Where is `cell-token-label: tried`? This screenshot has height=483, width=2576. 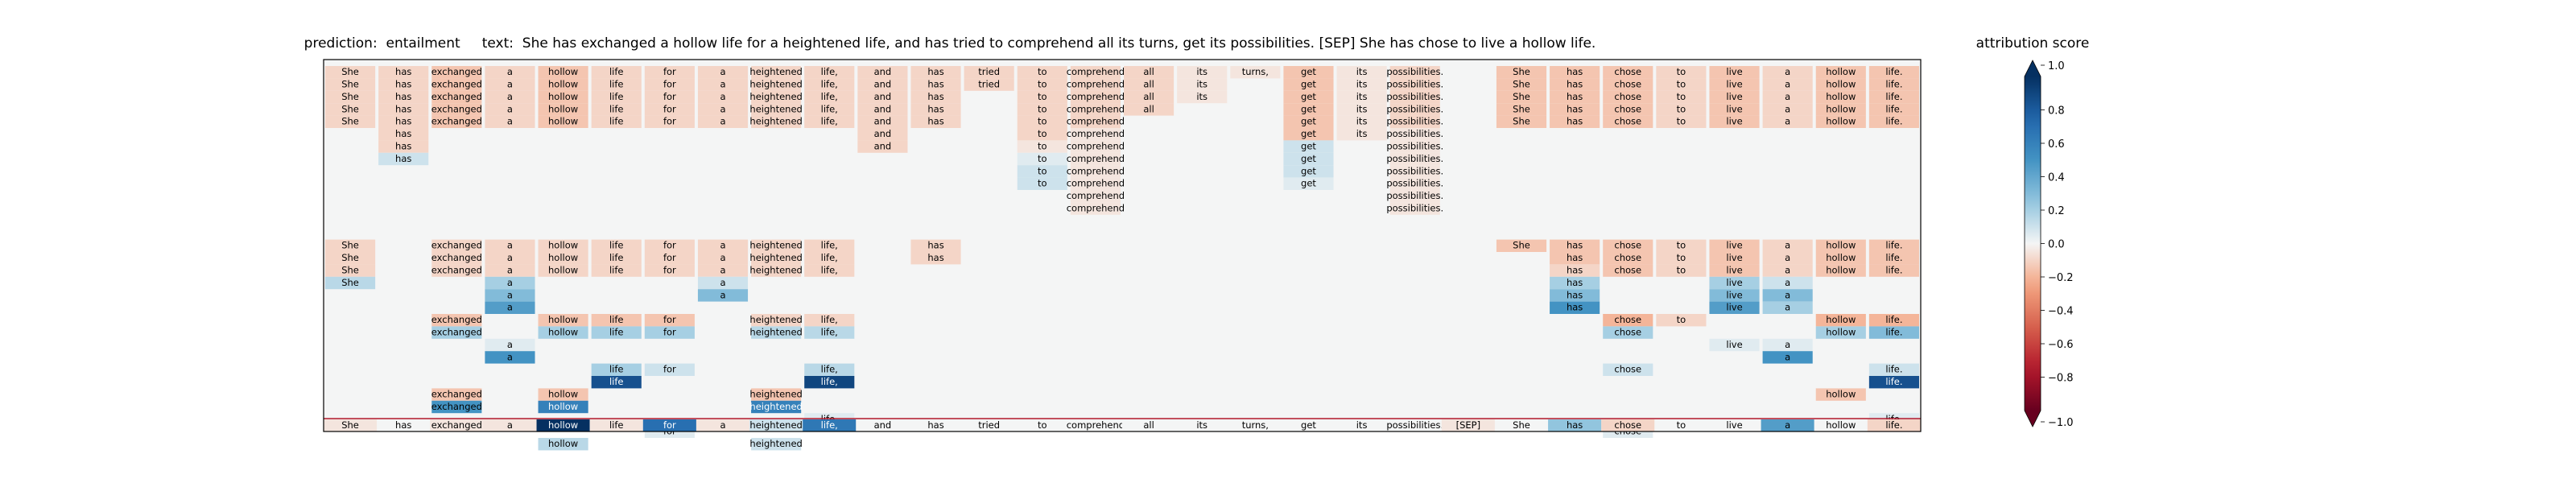 cell-token-label: tried is located at coordinates (989, 83).